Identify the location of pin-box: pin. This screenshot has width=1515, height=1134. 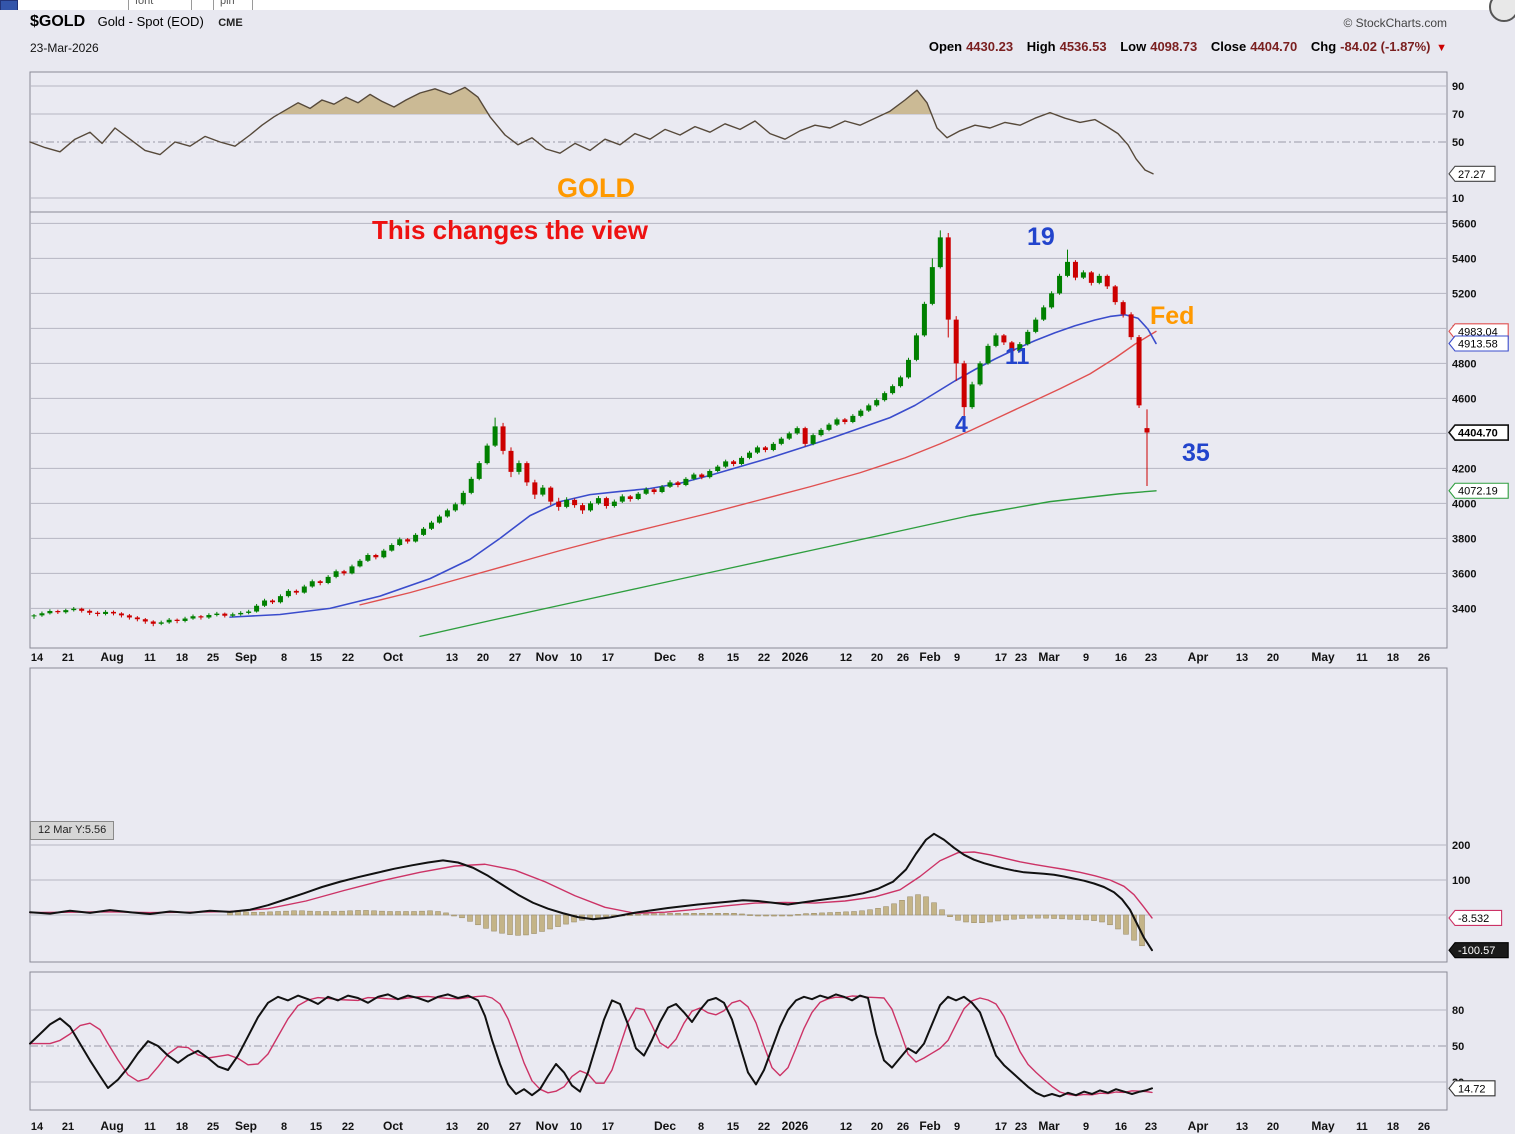
(233, 5).